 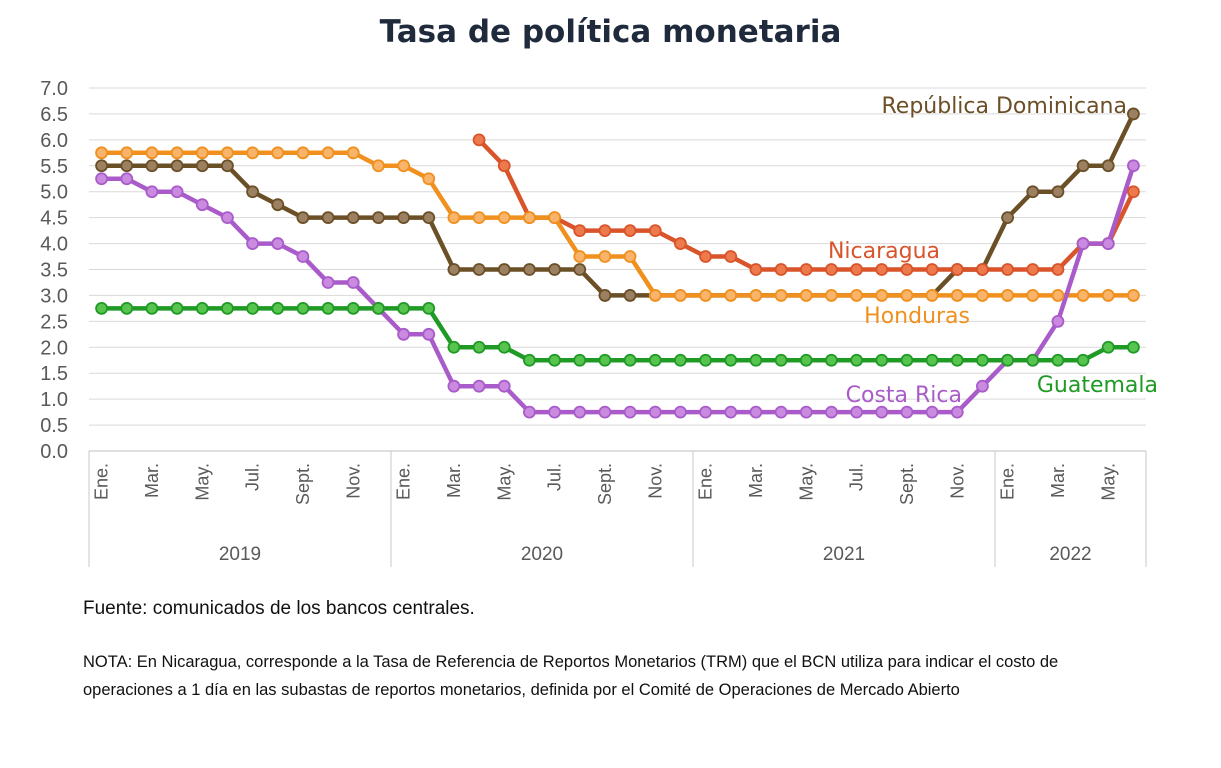 I want to click on y-tick-label: 5.5, so click(x=54, y=167).